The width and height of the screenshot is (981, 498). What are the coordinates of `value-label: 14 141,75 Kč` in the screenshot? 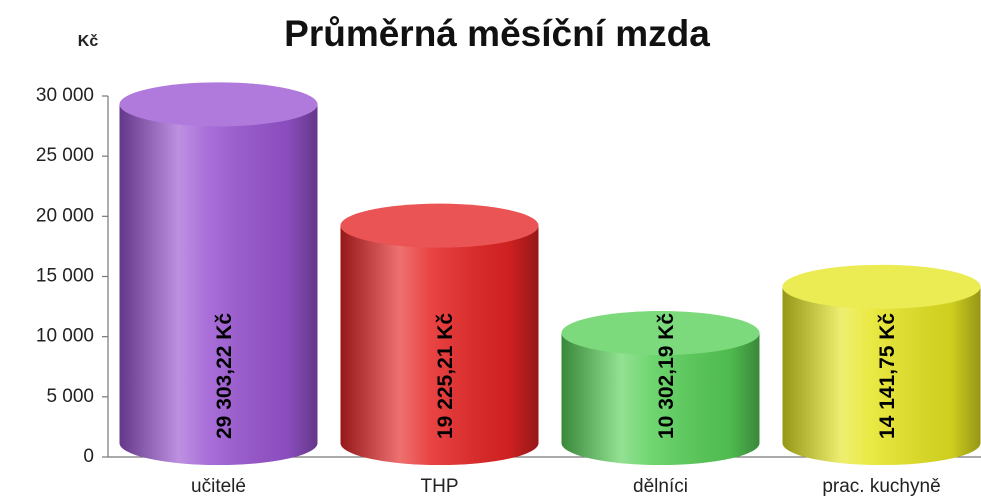 It's located at (887, 376).